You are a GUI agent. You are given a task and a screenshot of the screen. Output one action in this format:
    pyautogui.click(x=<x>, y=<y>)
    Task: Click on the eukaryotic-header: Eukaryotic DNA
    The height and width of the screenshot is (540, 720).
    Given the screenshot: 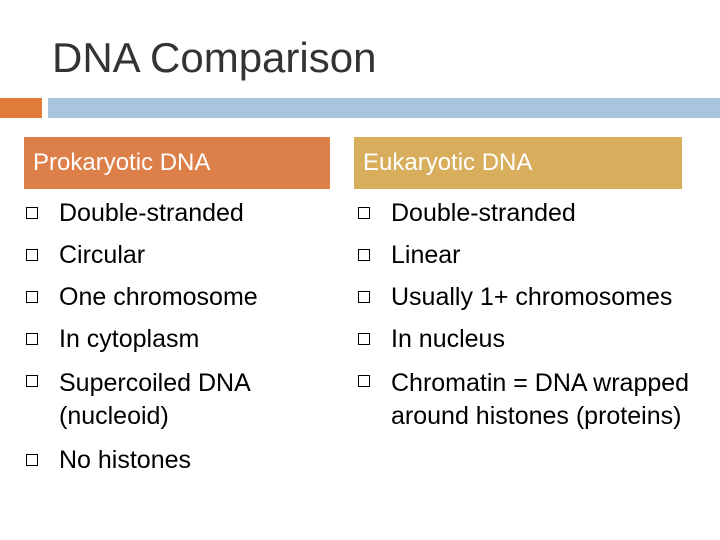 What is the action you would take?
    pyautogui.click(x=518, y=163)
    